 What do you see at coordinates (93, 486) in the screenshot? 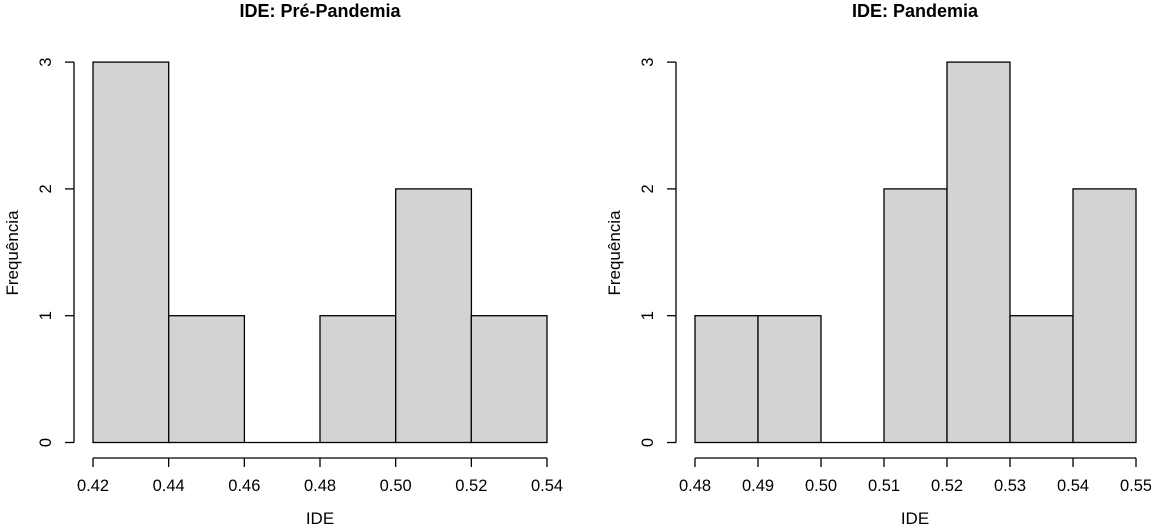
I see `x-tick-label: 0.42` at bounding box center [93, 486].